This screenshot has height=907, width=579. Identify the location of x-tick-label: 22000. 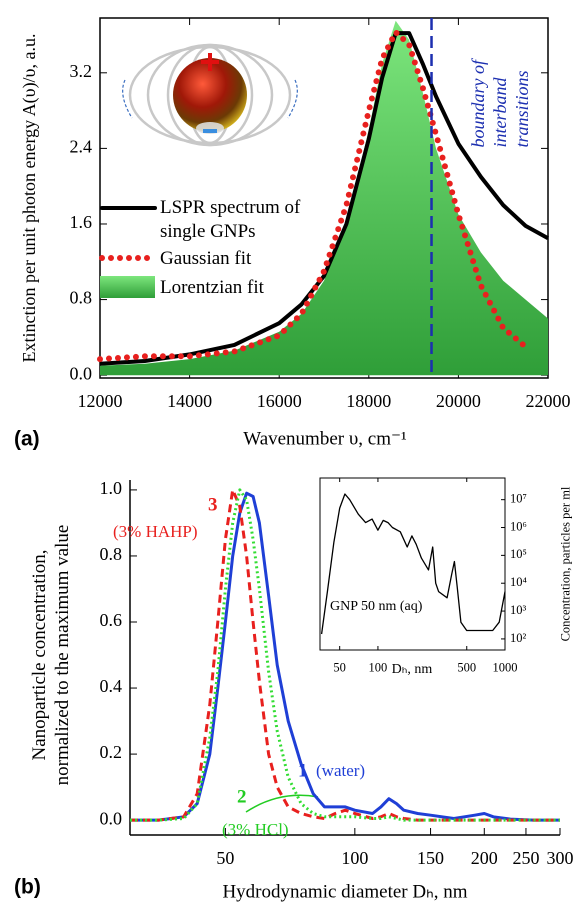
(548, 401).